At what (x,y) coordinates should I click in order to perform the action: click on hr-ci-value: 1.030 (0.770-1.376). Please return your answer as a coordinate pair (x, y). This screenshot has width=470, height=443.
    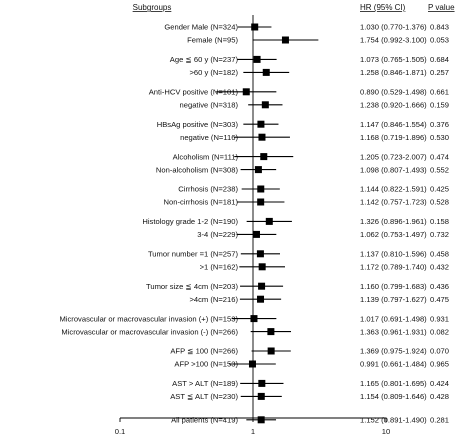
    Looking at the image, I should click on (393, 27).